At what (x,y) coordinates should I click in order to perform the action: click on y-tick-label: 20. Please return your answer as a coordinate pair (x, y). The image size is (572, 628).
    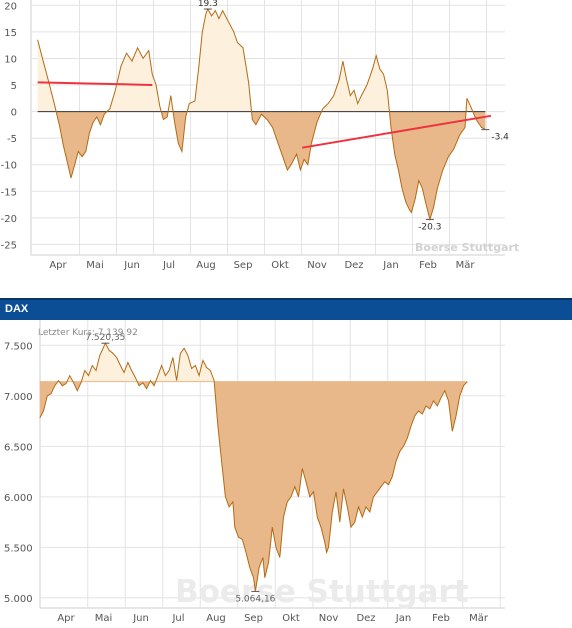
    Looking at the image, I should click on (10, 6).